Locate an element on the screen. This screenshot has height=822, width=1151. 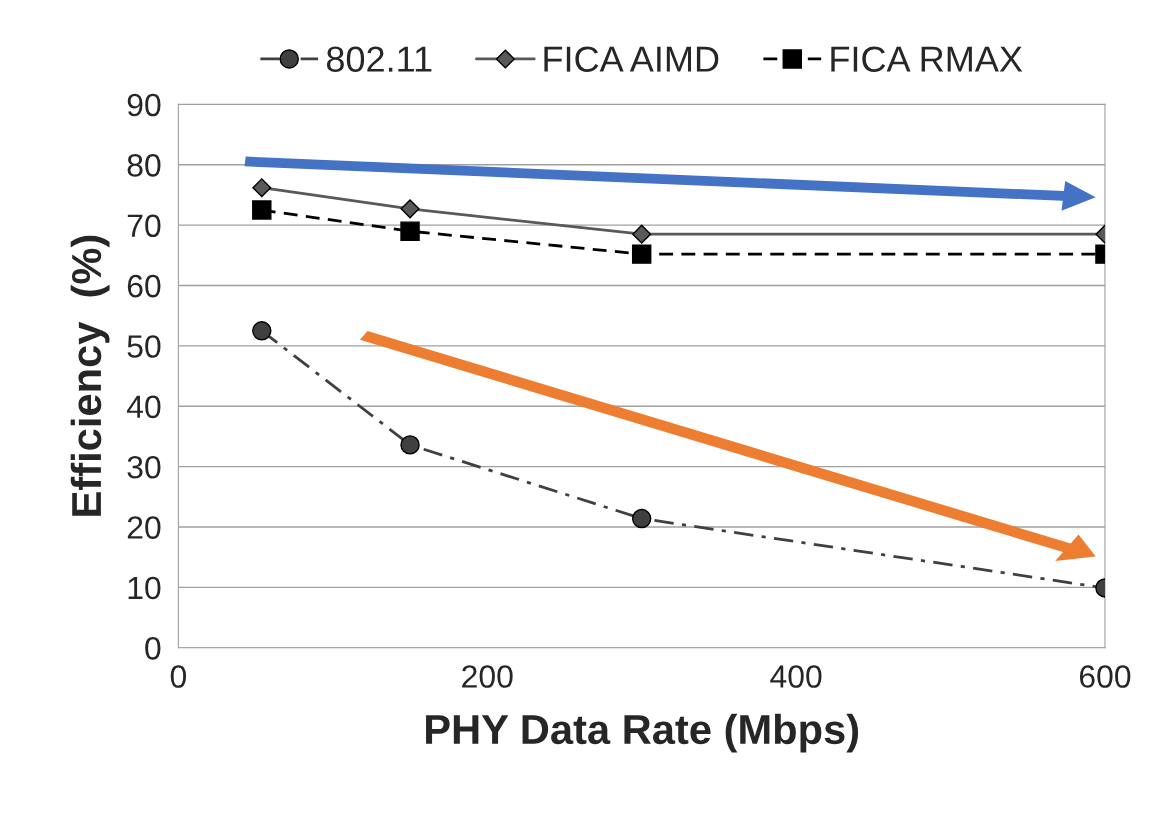
y-tick-label: 80 is located at coordinates (144, 165).